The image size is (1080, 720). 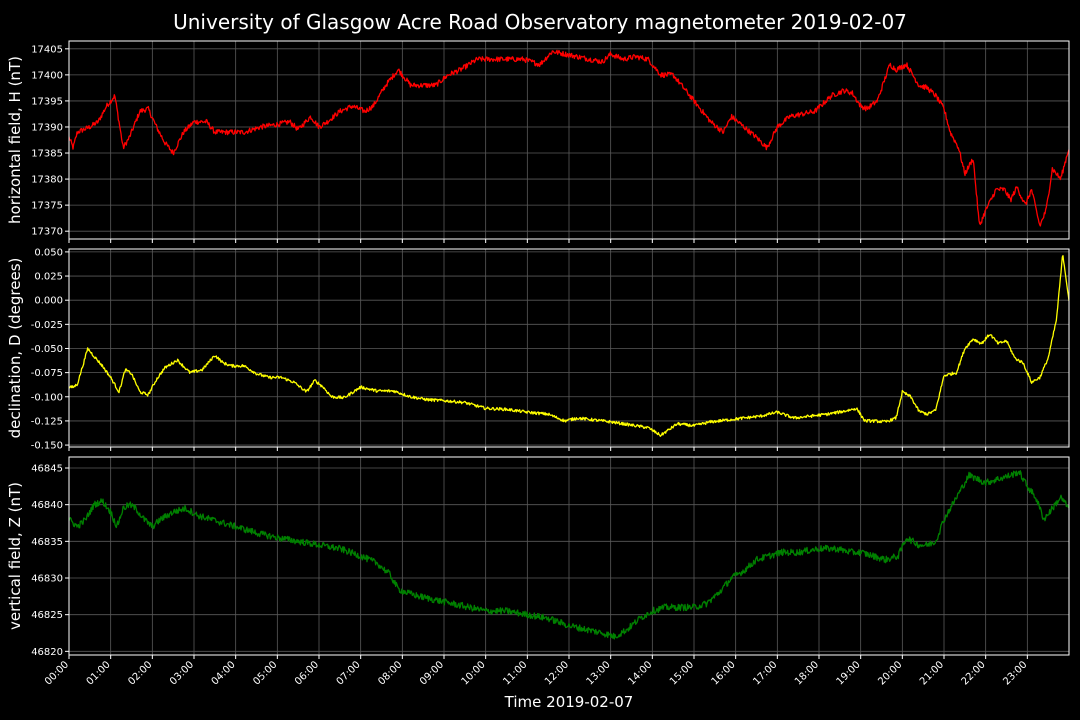 What do you see at coordinates (47, 542) in the screenshot?
I see `y-tick-label: 46835` at bounding box center [47, 542].